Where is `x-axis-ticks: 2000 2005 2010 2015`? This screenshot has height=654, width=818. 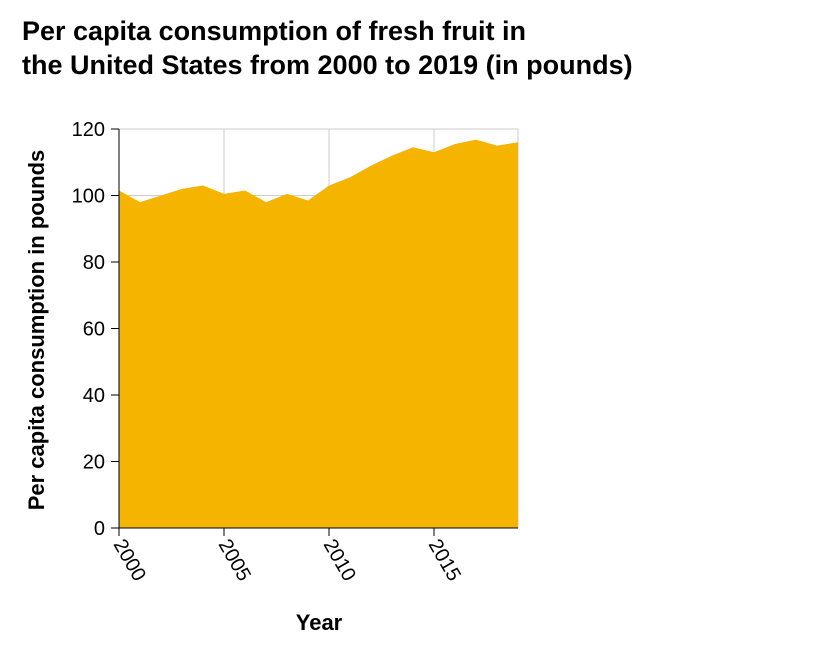 x-axis-ticks: 2000 2005 2010 2015 is located at coordinates (287, 556).